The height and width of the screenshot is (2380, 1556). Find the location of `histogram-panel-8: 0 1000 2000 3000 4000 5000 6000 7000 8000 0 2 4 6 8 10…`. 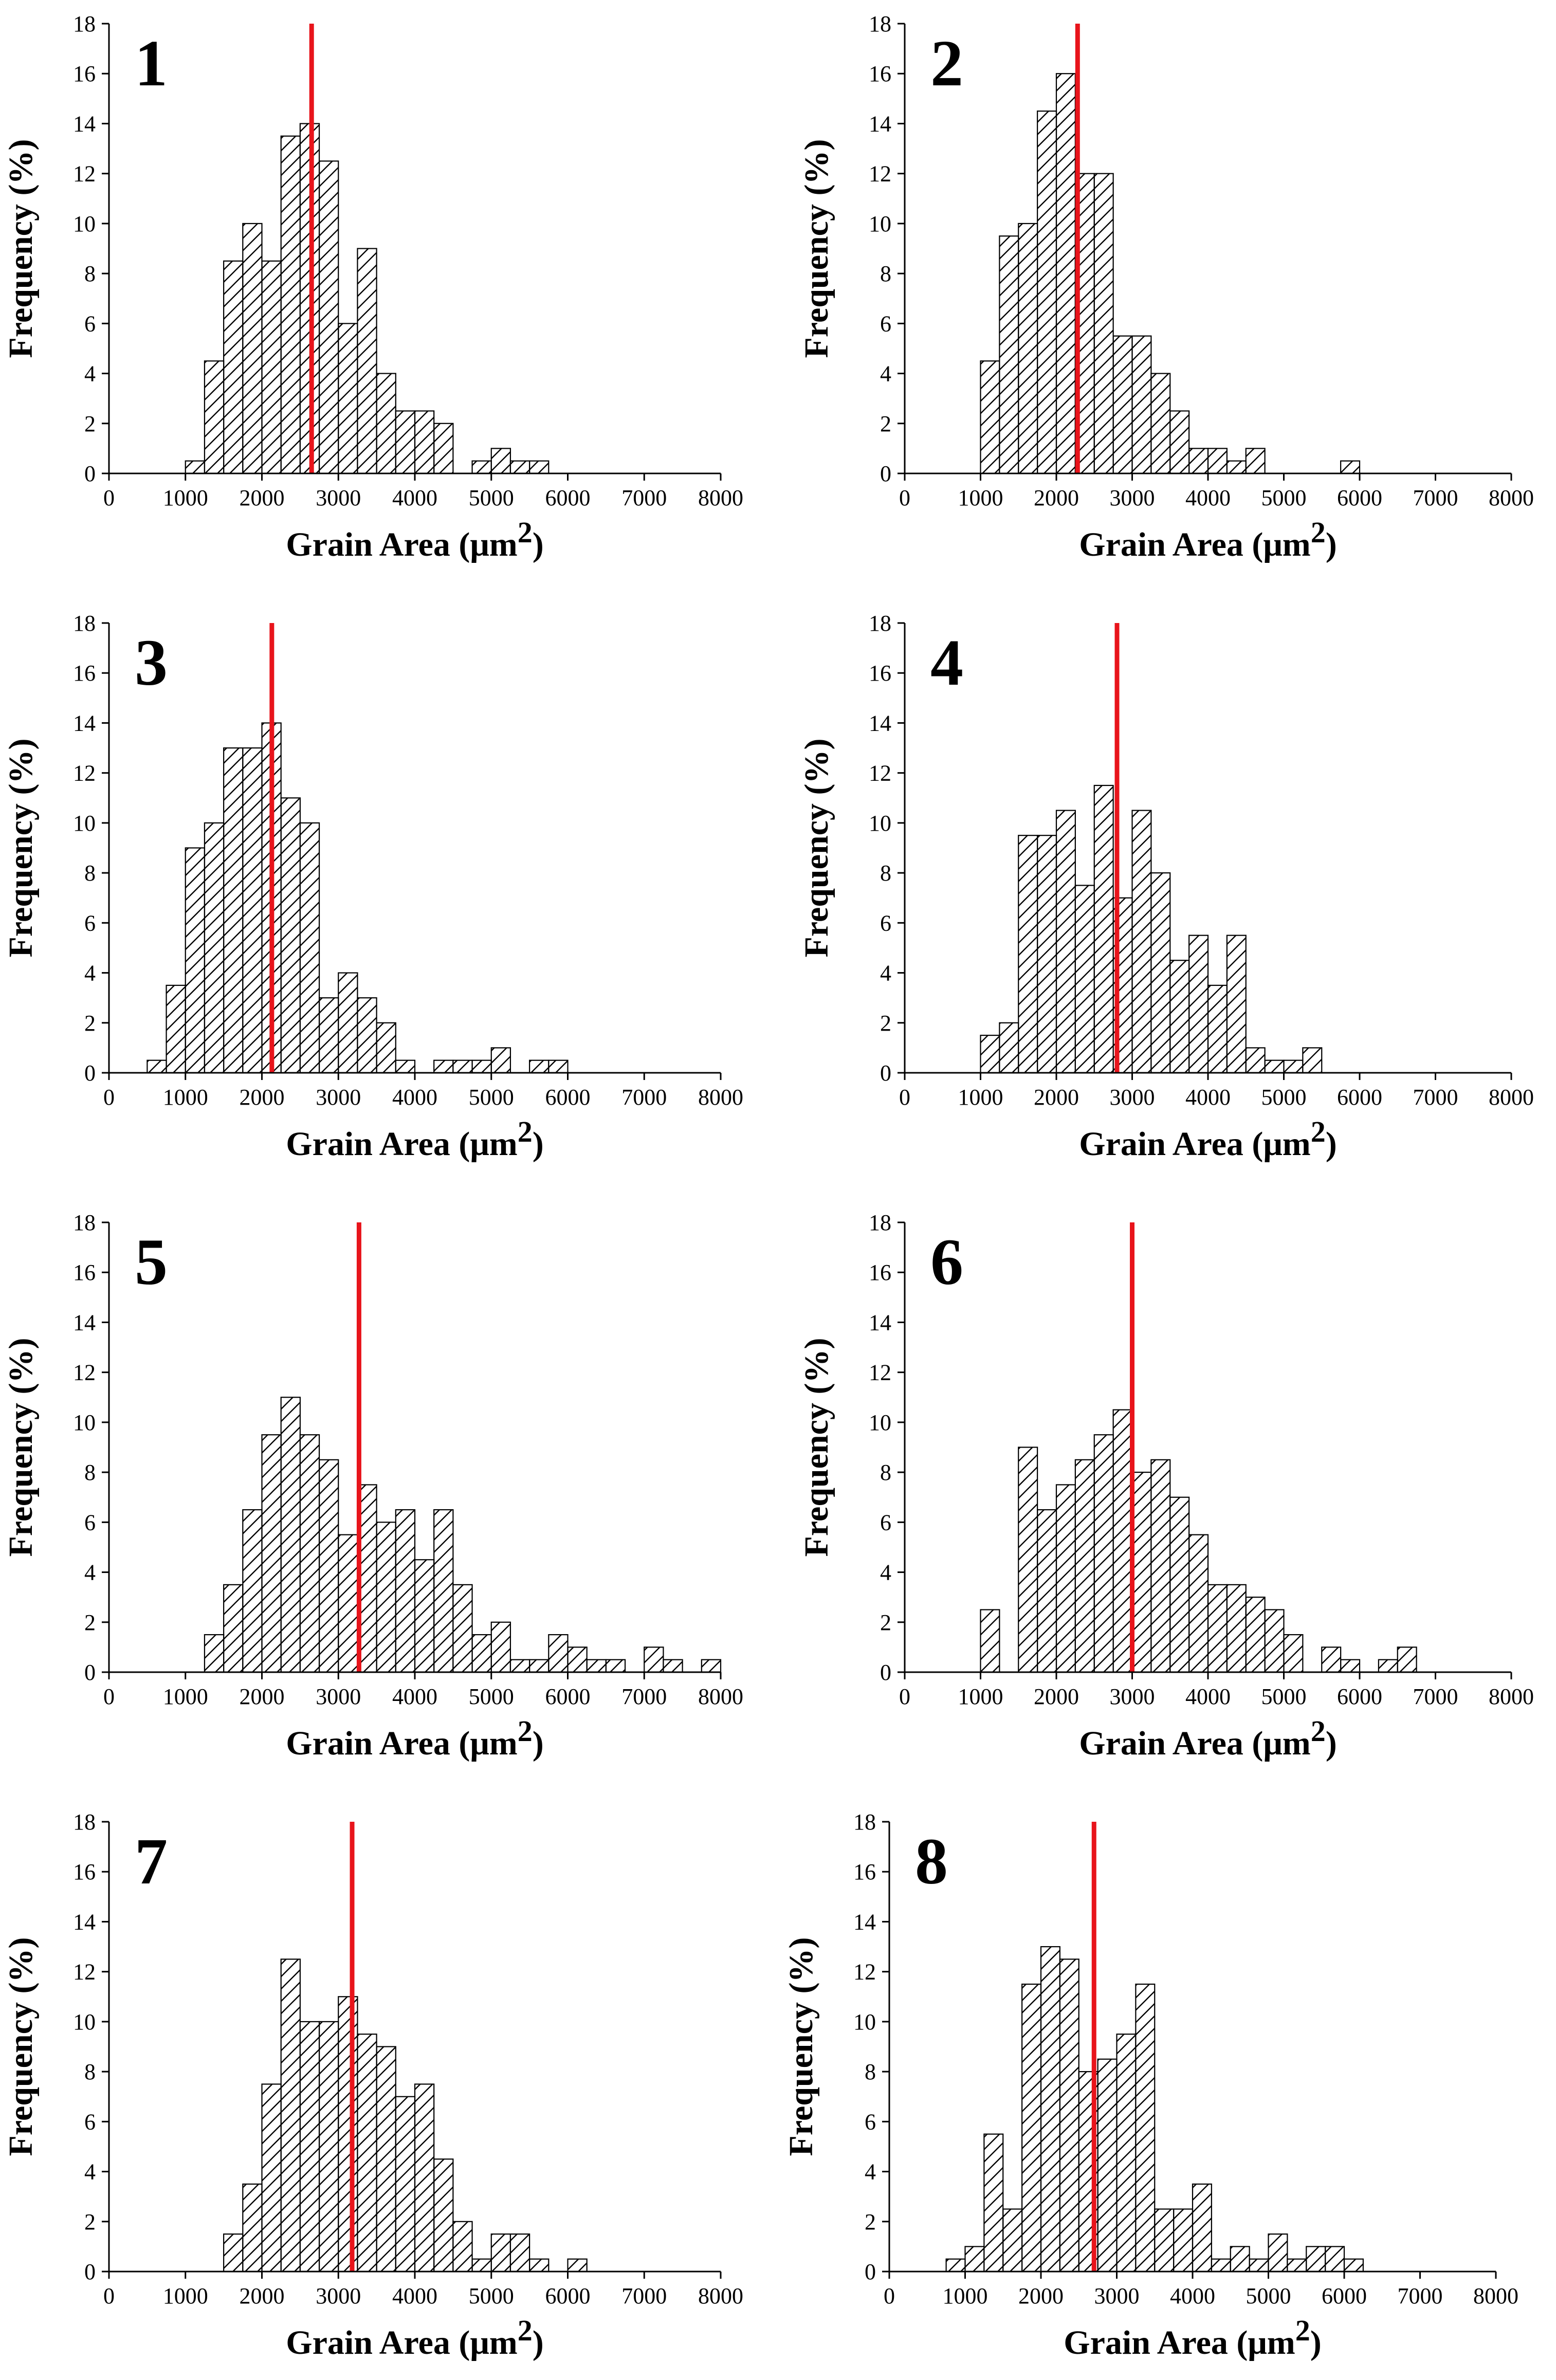

histogram-panel-8: 0 1000 2000 3000 4000 5000 6000 7000 8000 0 2 4 6 8 10… is located at coordinates (1150, 2085).